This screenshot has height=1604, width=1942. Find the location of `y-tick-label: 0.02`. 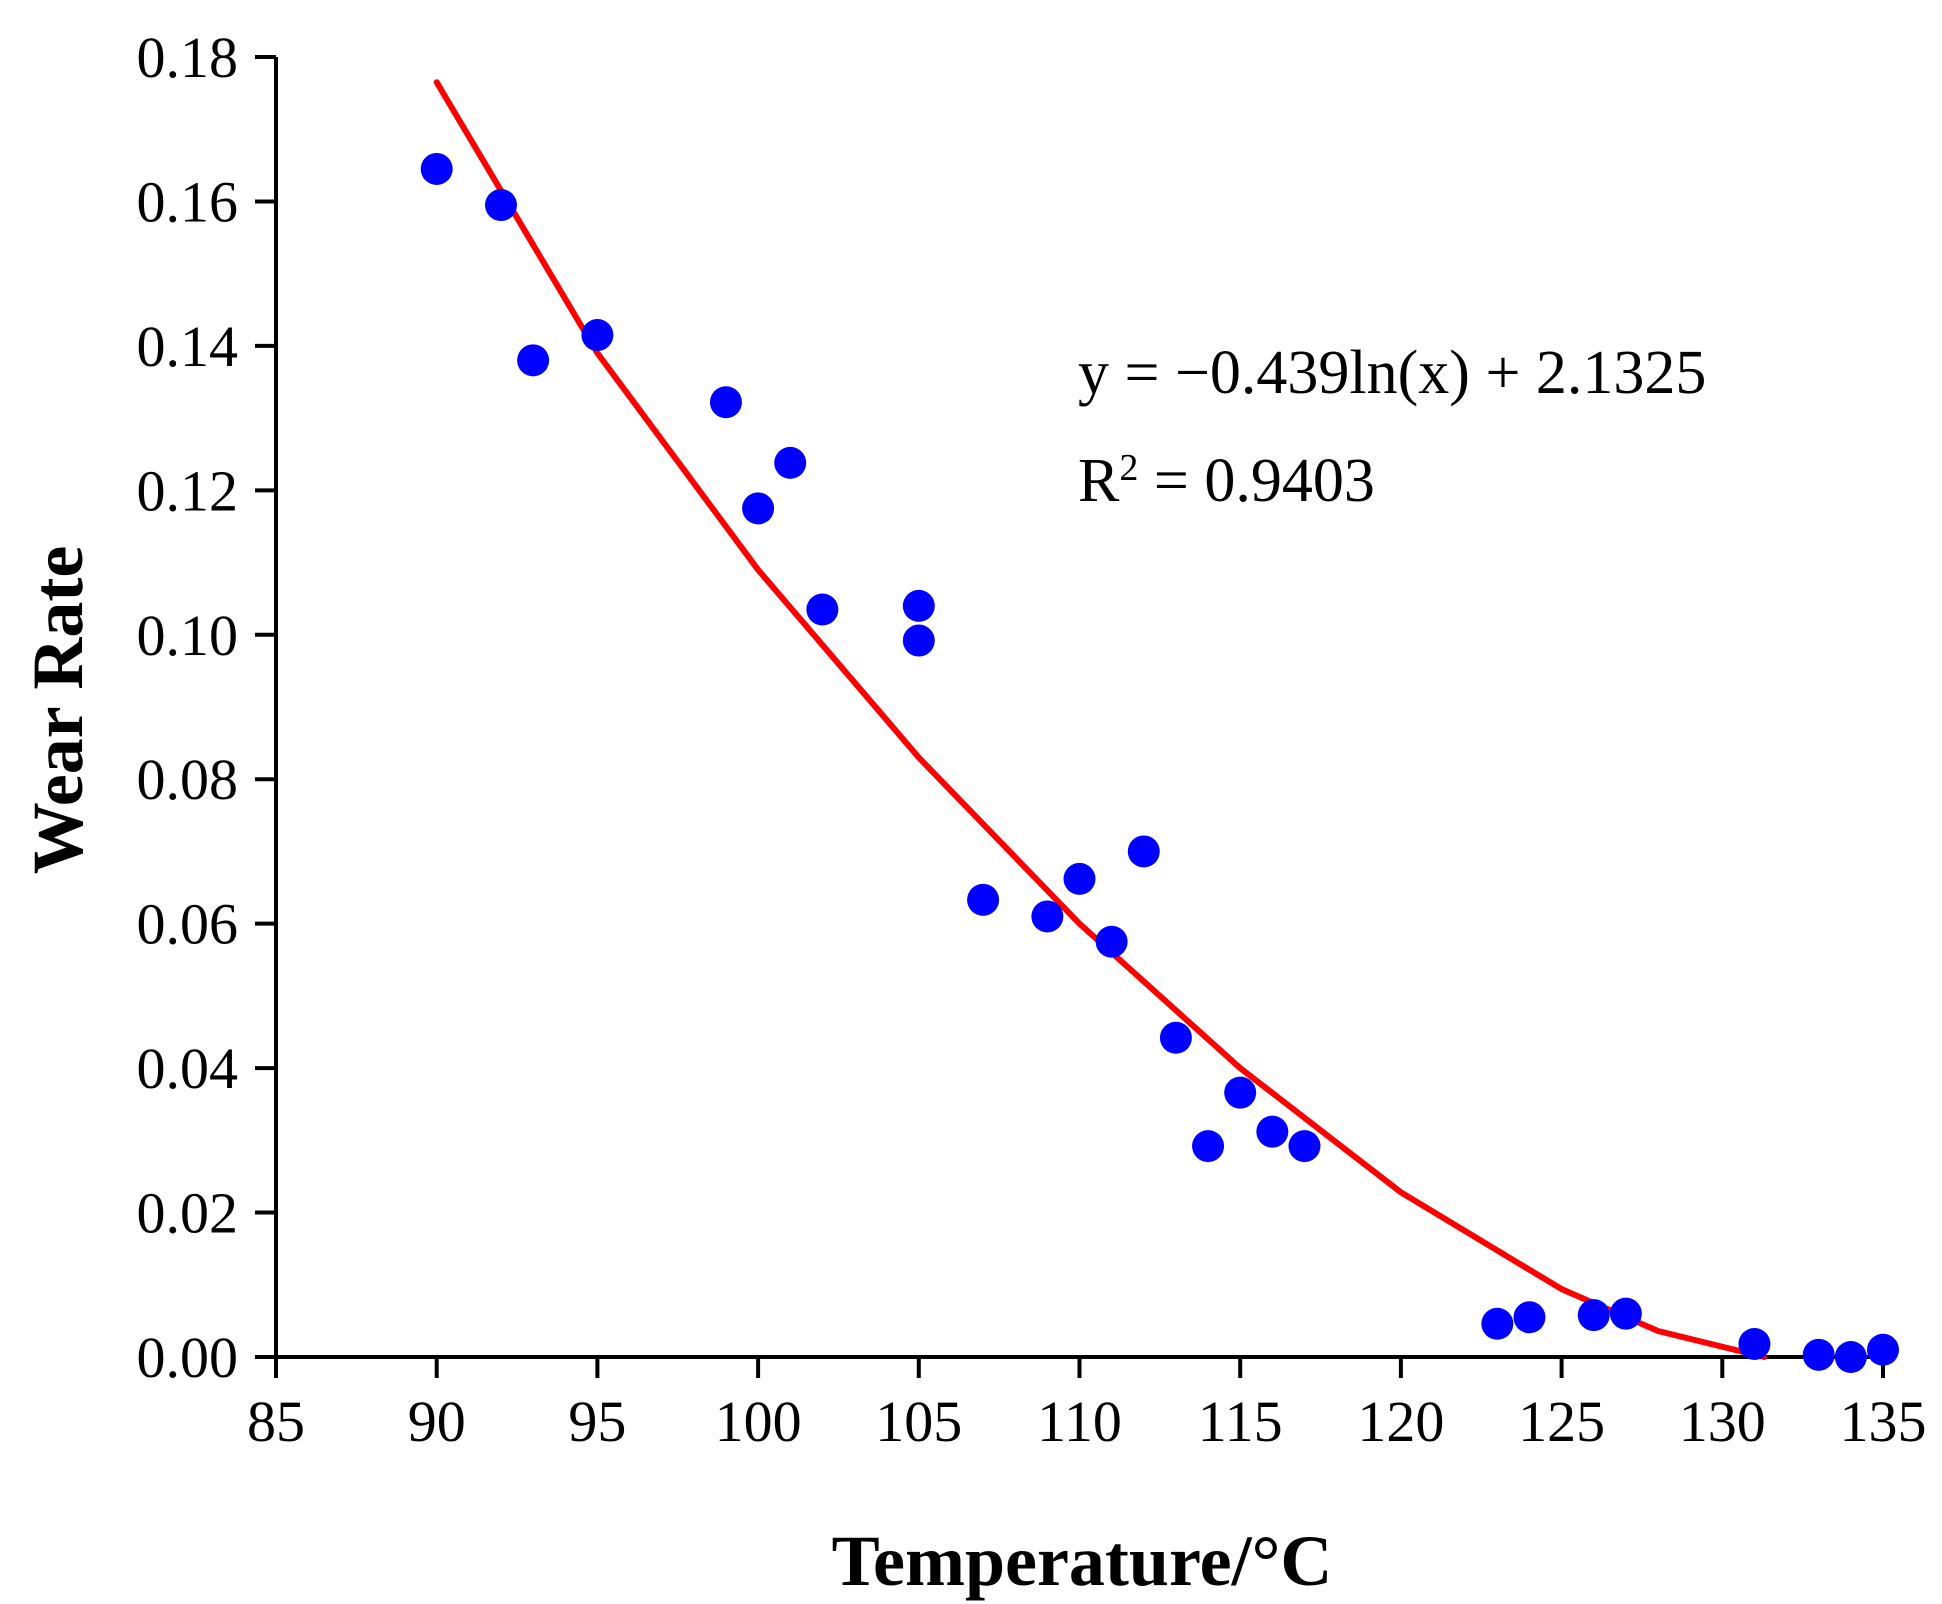

y-tick-label: 0.02 is located at coordinates (188, 1213).